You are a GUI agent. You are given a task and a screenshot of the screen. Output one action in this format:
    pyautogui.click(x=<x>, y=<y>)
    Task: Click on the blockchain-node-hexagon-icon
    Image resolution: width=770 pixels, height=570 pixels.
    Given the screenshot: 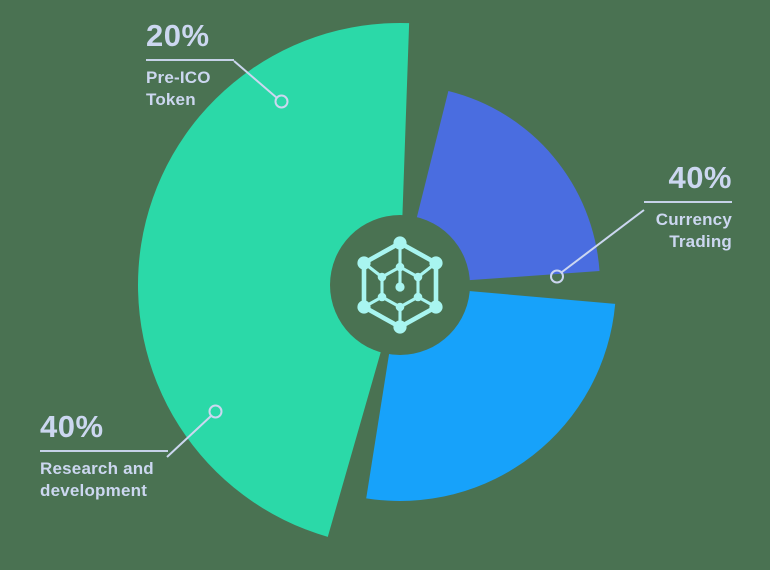 What is the action you would take?
    pyautogui.click(x=400, y=285)
    